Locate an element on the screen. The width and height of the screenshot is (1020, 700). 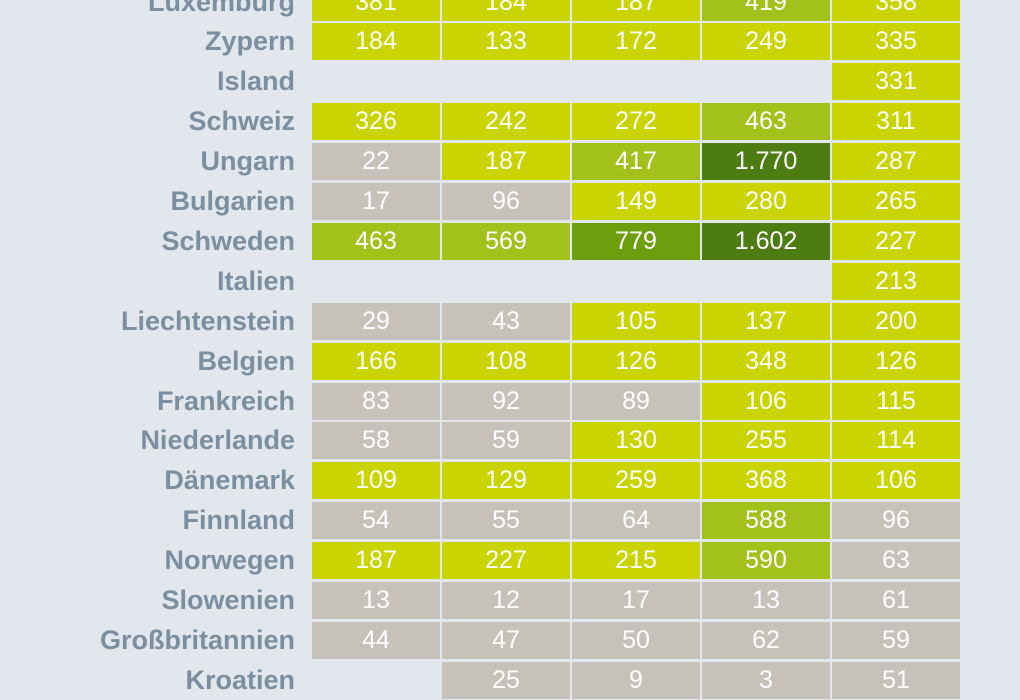
cell: 358 is located at coordinates (896, 10).